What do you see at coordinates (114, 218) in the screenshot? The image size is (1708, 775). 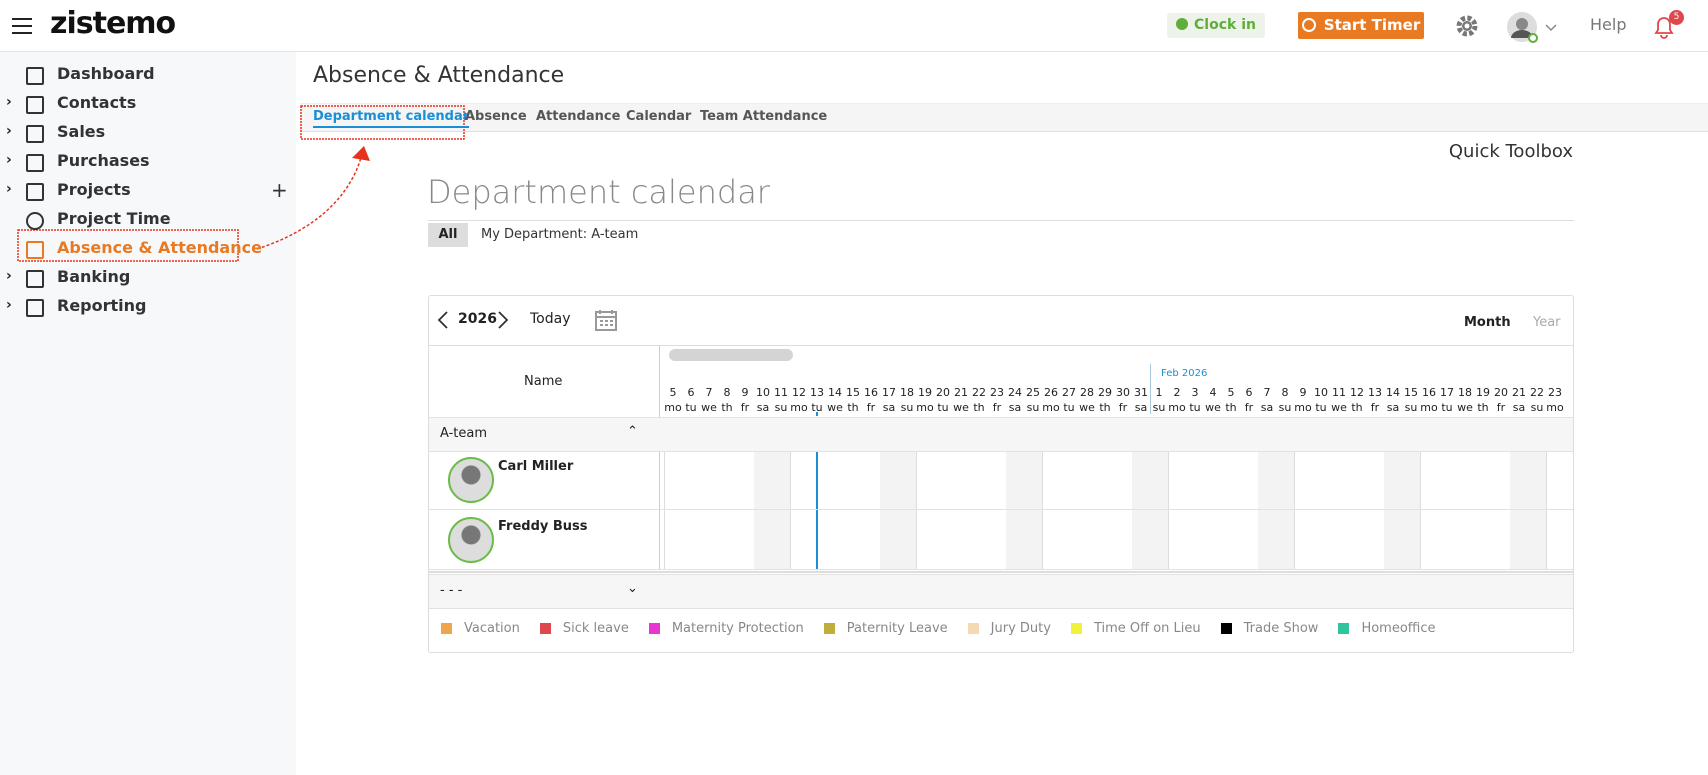 I see `nav-item: Project Time` at bounding box center [114, 218].